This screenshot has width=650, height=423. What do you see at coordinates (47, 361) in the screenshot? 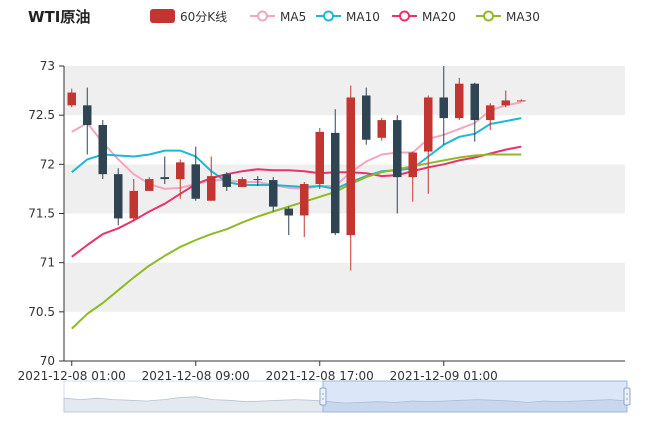
I see `y-tick-label: 70` at bounding box center [47, 361].